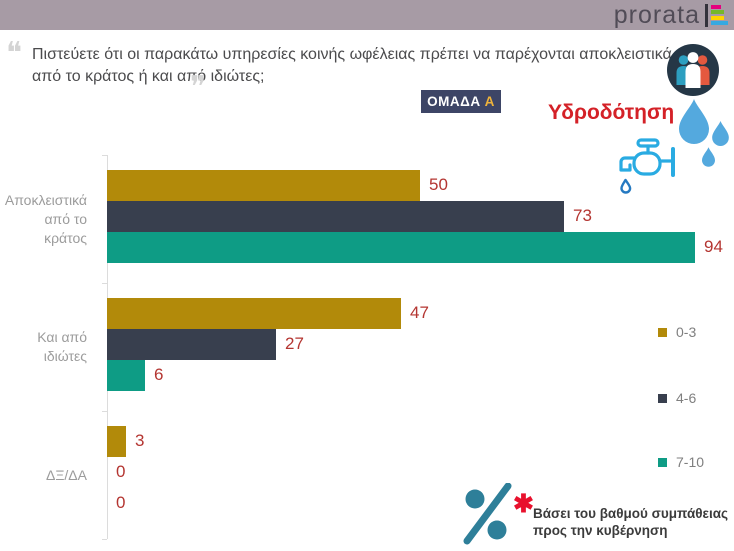 The image size is (734, 551). Describe the element at coordinates (454, 101) in the screenshot. I see `group-badge-label: ΟΜΑΔΑ` at that location.